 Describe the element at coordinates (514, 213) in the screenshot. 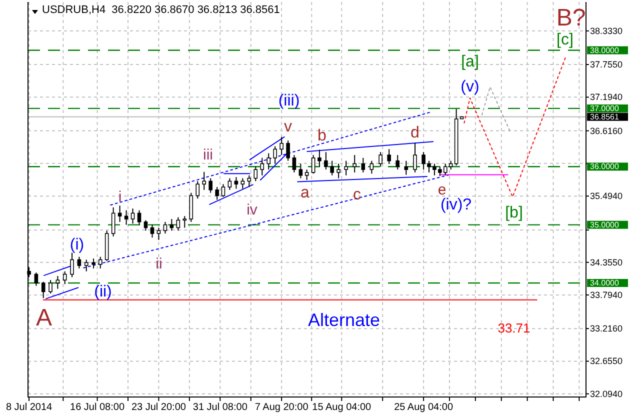

I see `annotation: [b]` at that location.